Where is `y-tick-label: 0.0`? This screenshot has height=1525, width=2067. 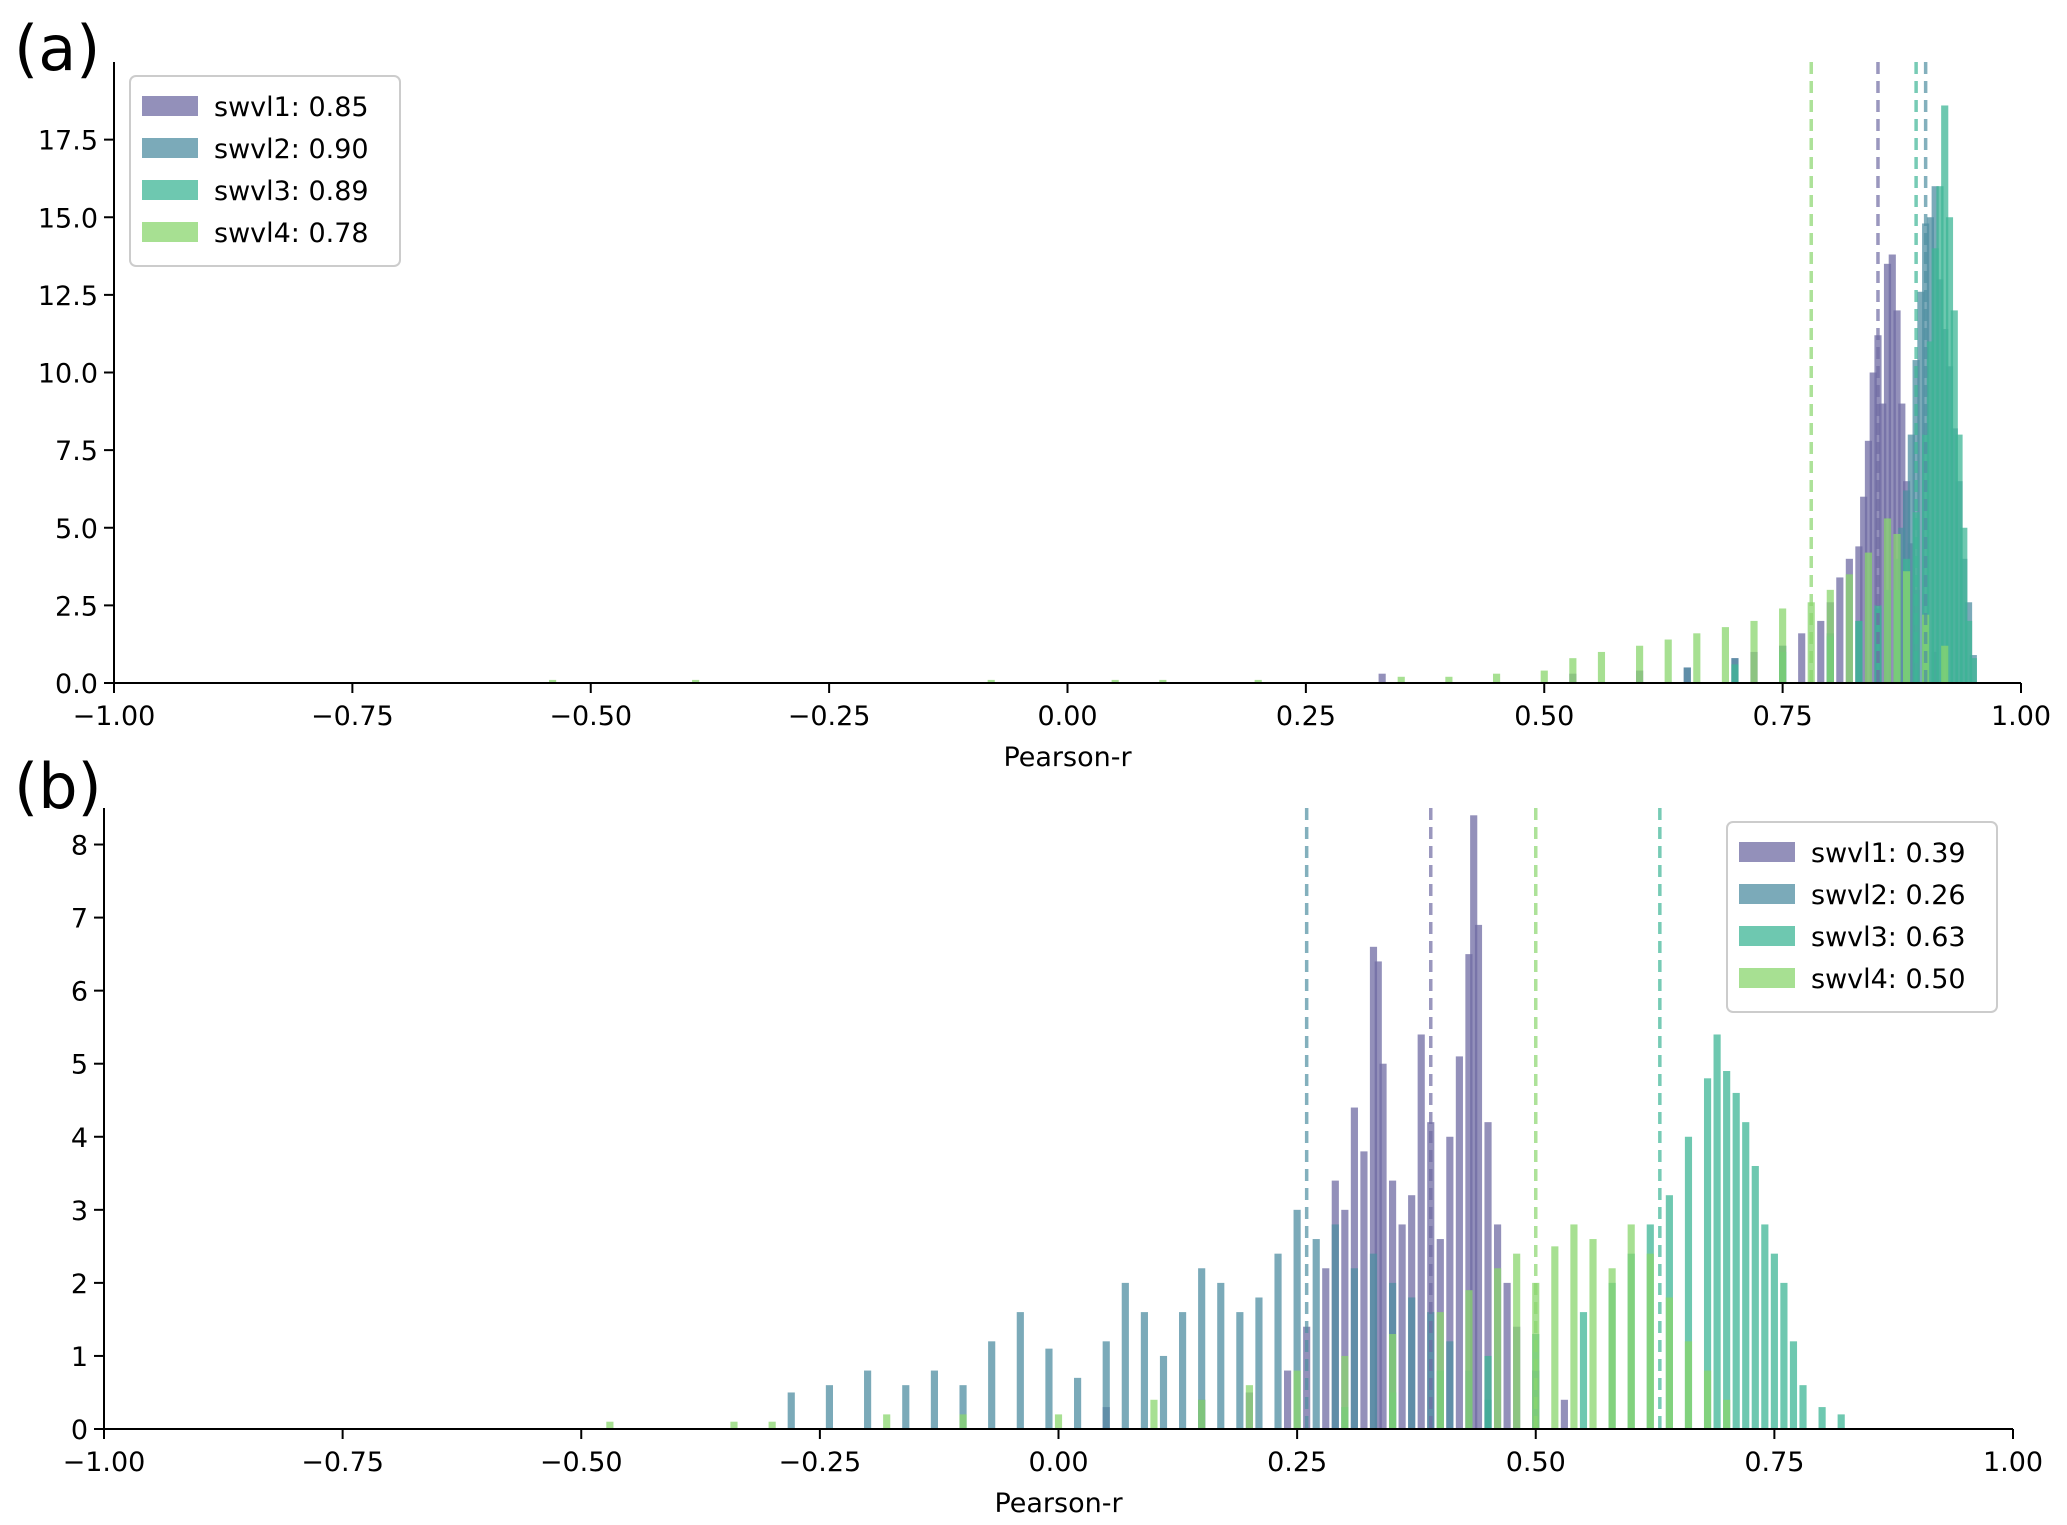
y-tick-label: 0.0 is located at coordinates (76, 684).